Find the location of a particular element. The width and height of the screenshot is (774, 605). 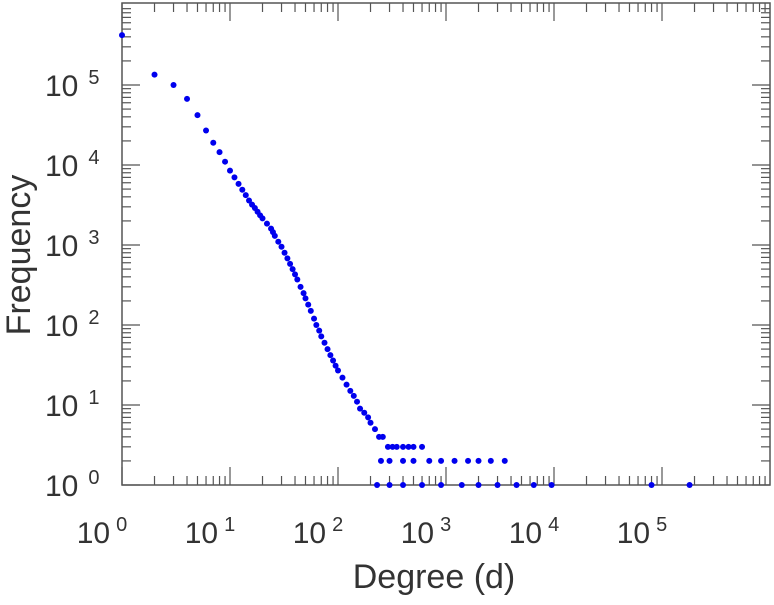

x-tick-label: 10 5 is located at coordinates (642, 532).